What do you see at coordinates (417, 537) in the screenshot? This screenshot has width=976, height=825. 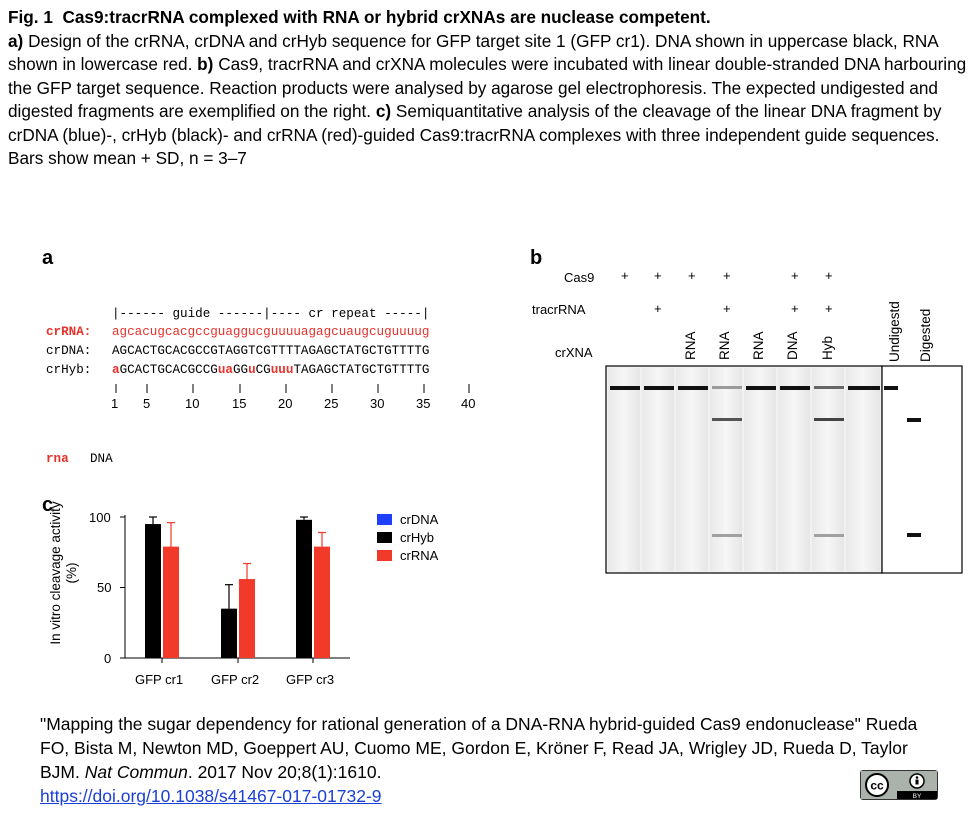 I see `legend-label-crhyb: crHyb` at bounding box center [417, 537].